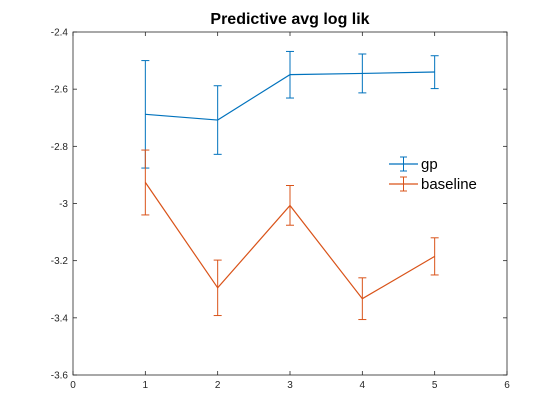  Describe the element at coordinates (60, 147) in the screenshot. I see `y-tick-label: -2.8` at that location.